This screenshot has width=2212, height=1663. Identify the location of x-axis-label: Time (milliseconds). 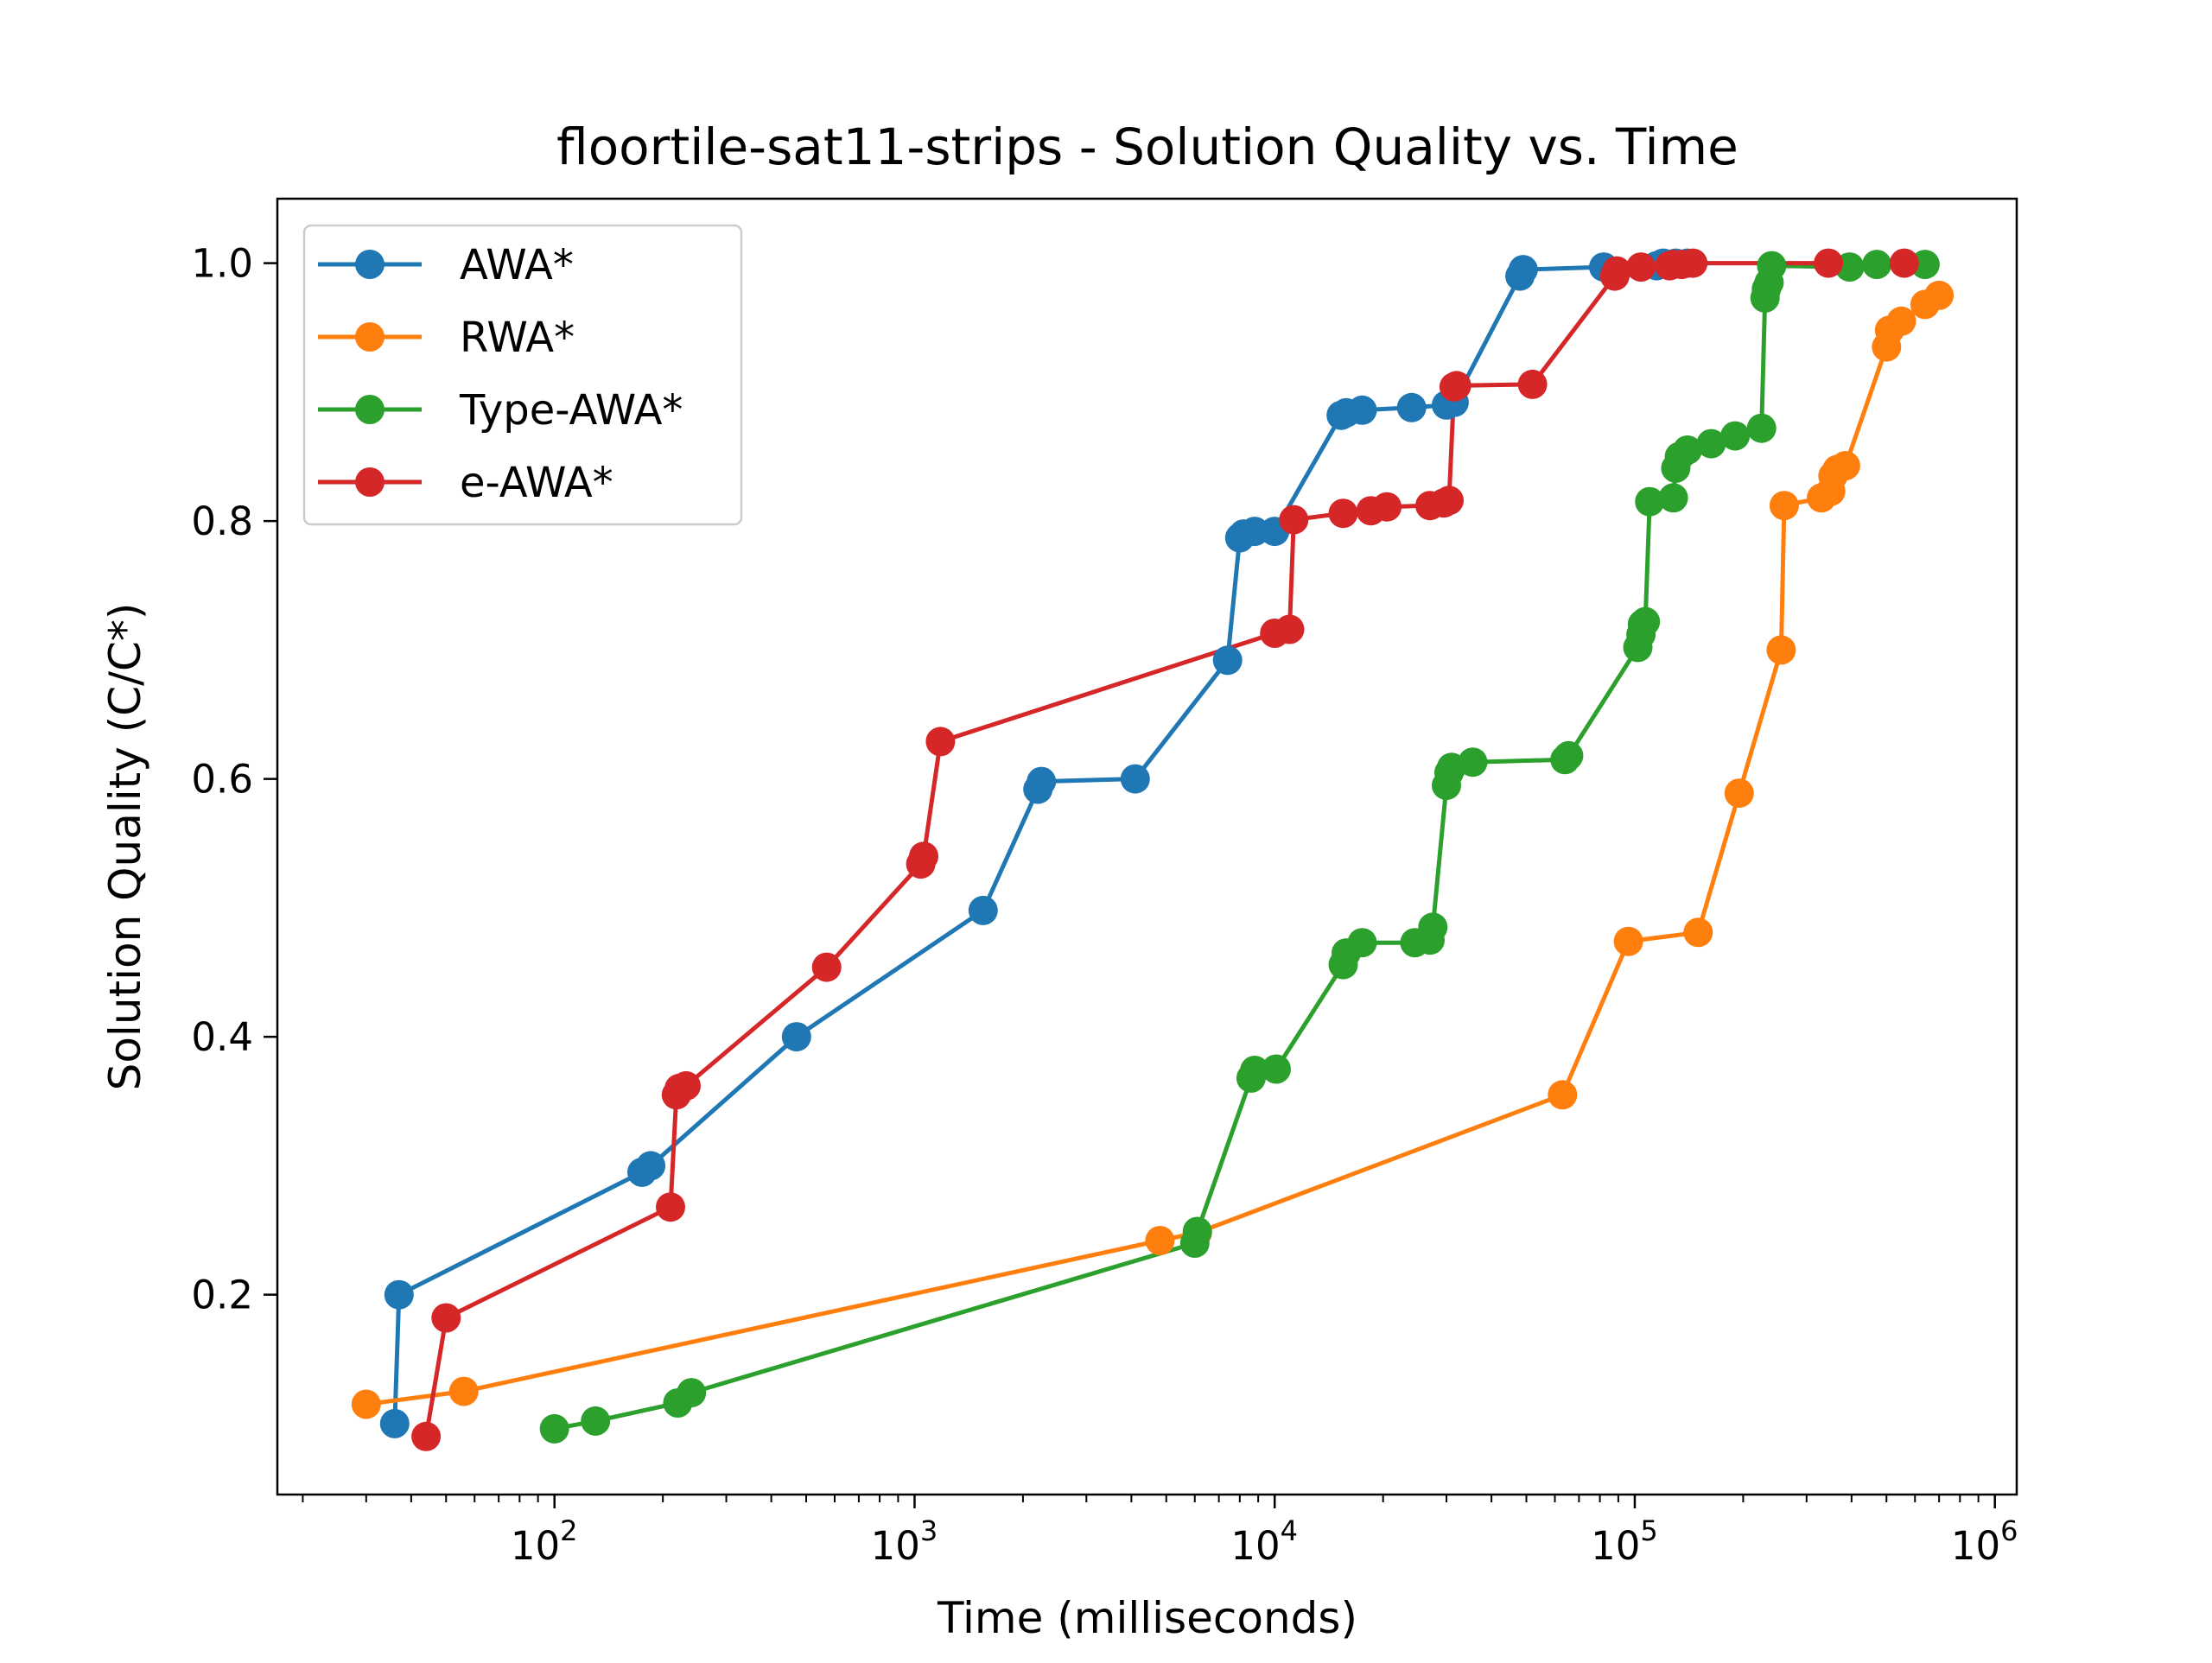
(1147, 1618).